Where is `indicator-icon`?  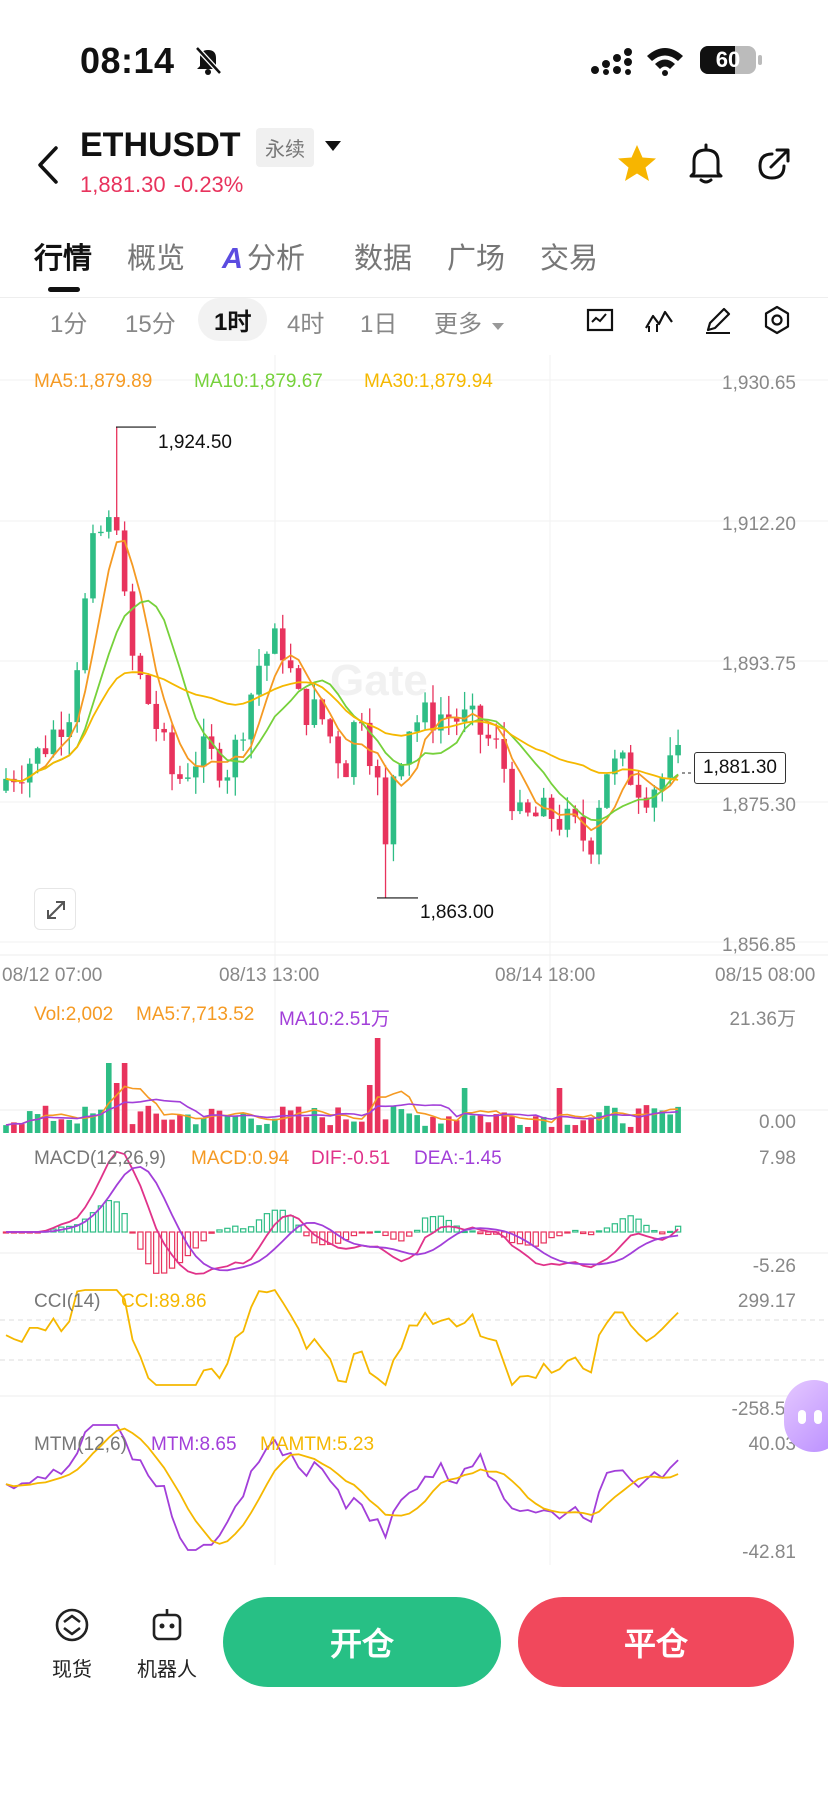 indicator-icon is located at coordinates (659, 320).